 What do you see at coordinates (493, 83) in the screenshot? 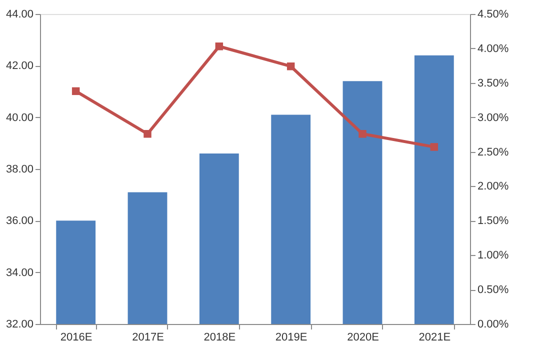
I see `y2-tick-label: 3.50%` at bounding box center [493, 83].